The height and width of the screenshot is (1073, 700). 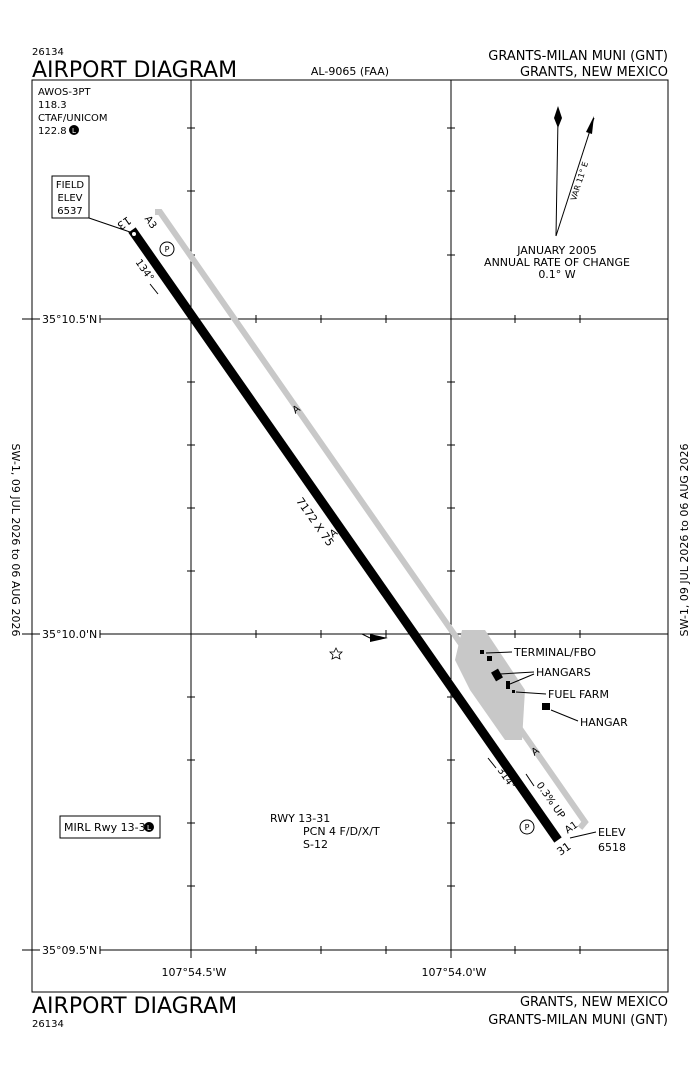 I want to click on lighting-note-box, so click(x=110, y=827).